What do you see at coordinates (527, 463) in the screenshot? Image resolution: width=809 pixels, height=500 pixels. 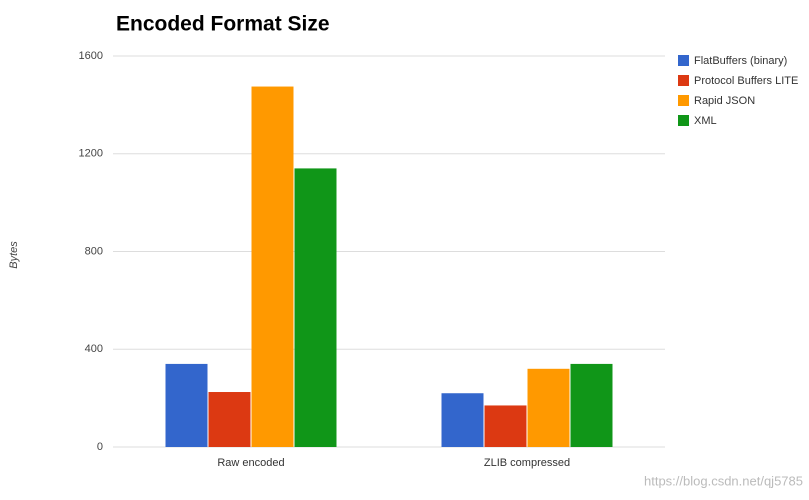 I see `x-tick-label: ZLIB compressed` at bounding box center [527, 463].